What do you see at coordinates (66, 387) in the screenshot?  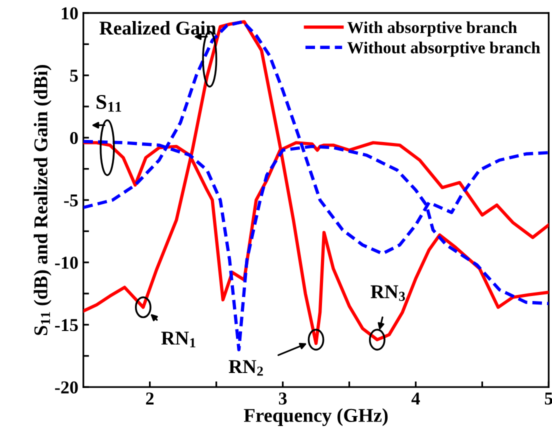 I see `y-tick-label: -20` at bounding box center [66, 387].